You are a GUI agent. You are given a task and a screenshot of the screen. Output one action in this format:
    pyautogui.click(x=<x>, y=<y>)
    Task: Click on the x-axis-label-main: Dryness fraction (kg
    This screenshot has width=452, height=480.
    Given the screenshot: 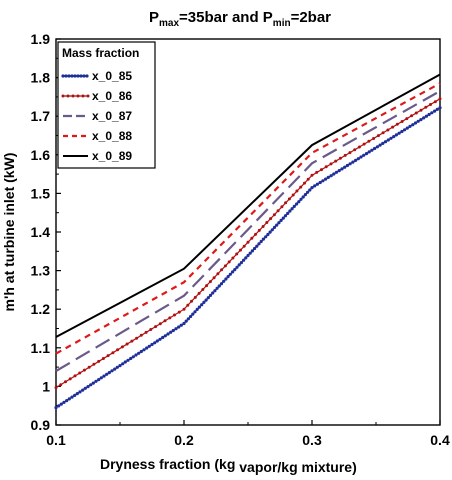 What is the action you would take?
    pyautogui.click(x=169, y=464)
    